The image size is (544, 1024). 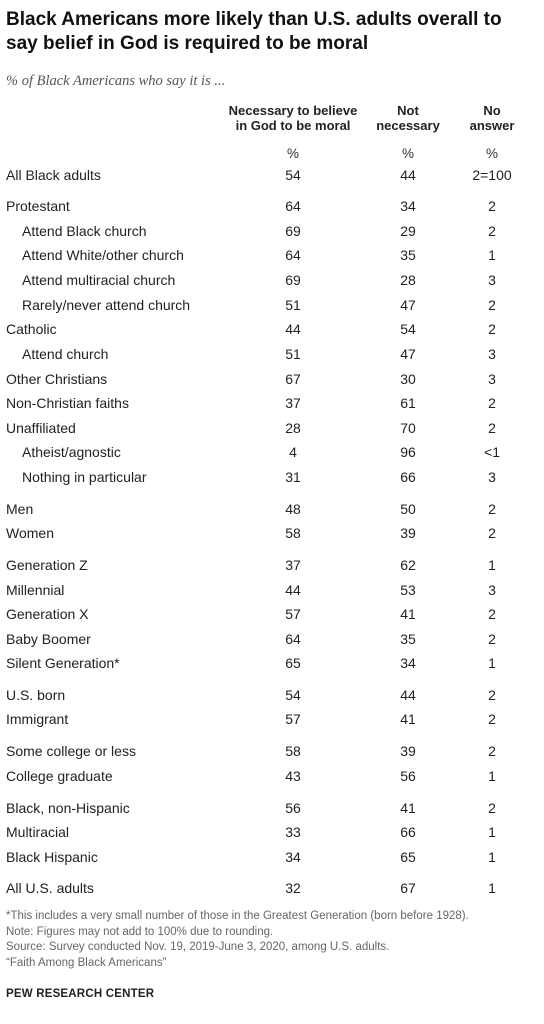 What do you see at coordinates (272, 381) in the screenshot?
I see `table-row: Other Christians 67 30 3` at bounding box center [272, 381].